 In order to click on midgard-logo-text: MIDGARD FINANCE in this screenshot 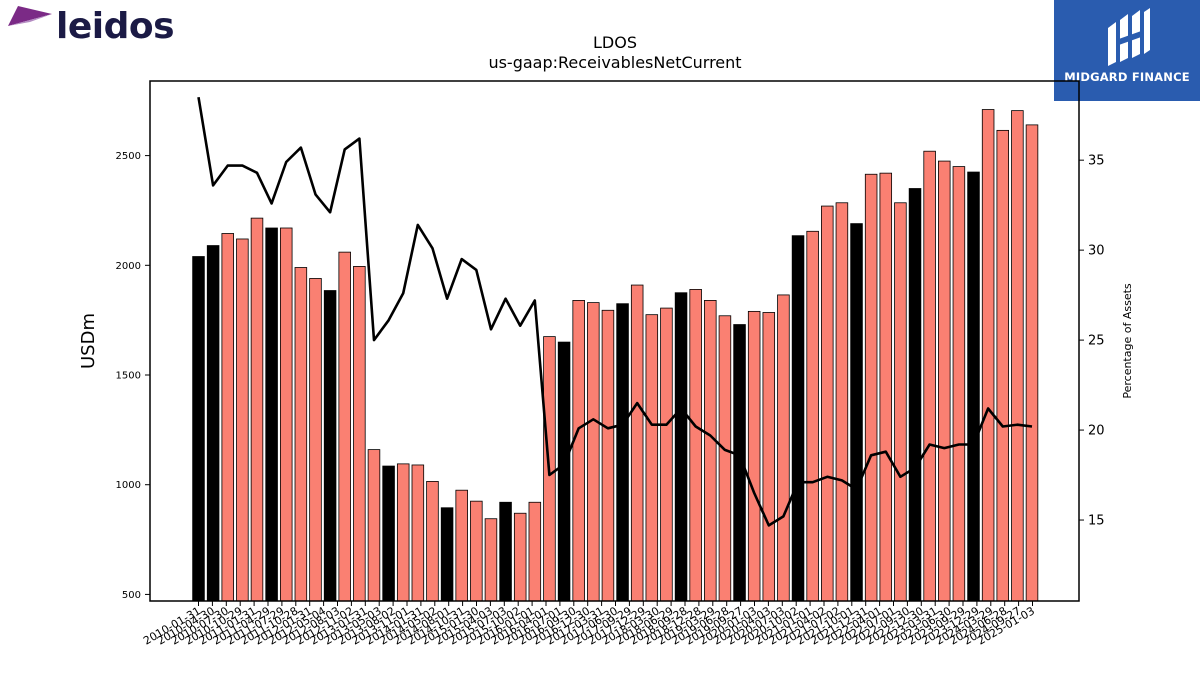, I will do `click(1127, 77)`.